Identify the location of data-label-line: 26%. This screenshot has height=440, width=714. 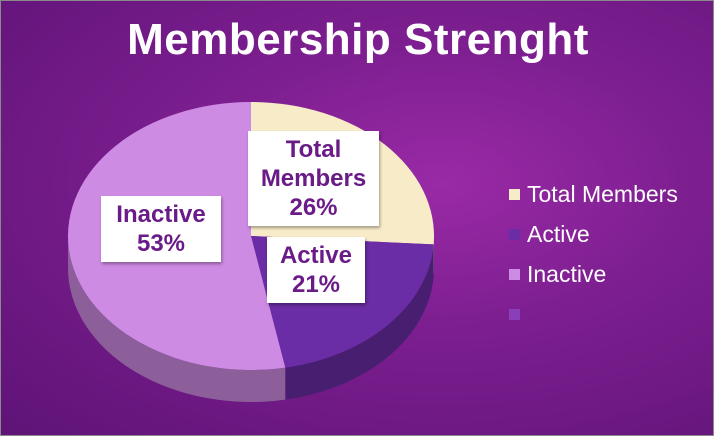
(313, 207).